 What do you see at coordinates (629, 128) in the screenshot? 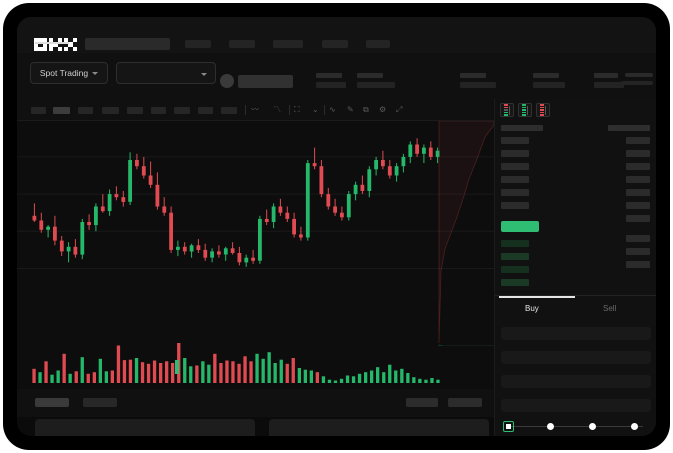
I see `orderbook-header-right` at bounding box center [629, 128].